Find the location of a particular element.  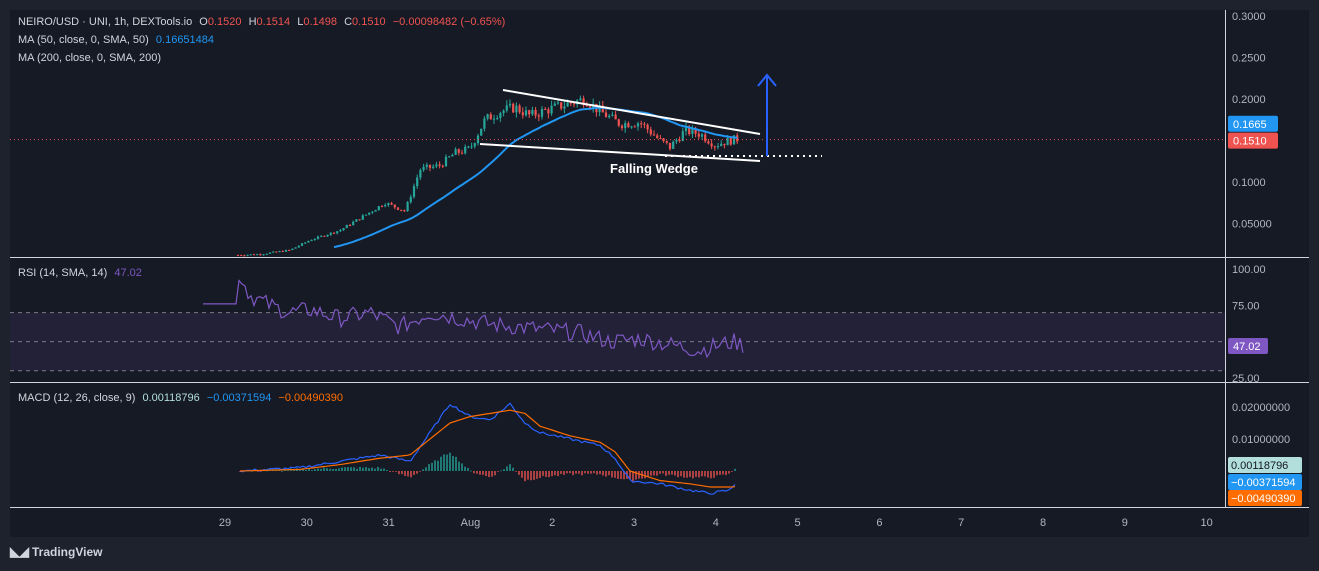

low-label: L is located at coordinates (300, 22).